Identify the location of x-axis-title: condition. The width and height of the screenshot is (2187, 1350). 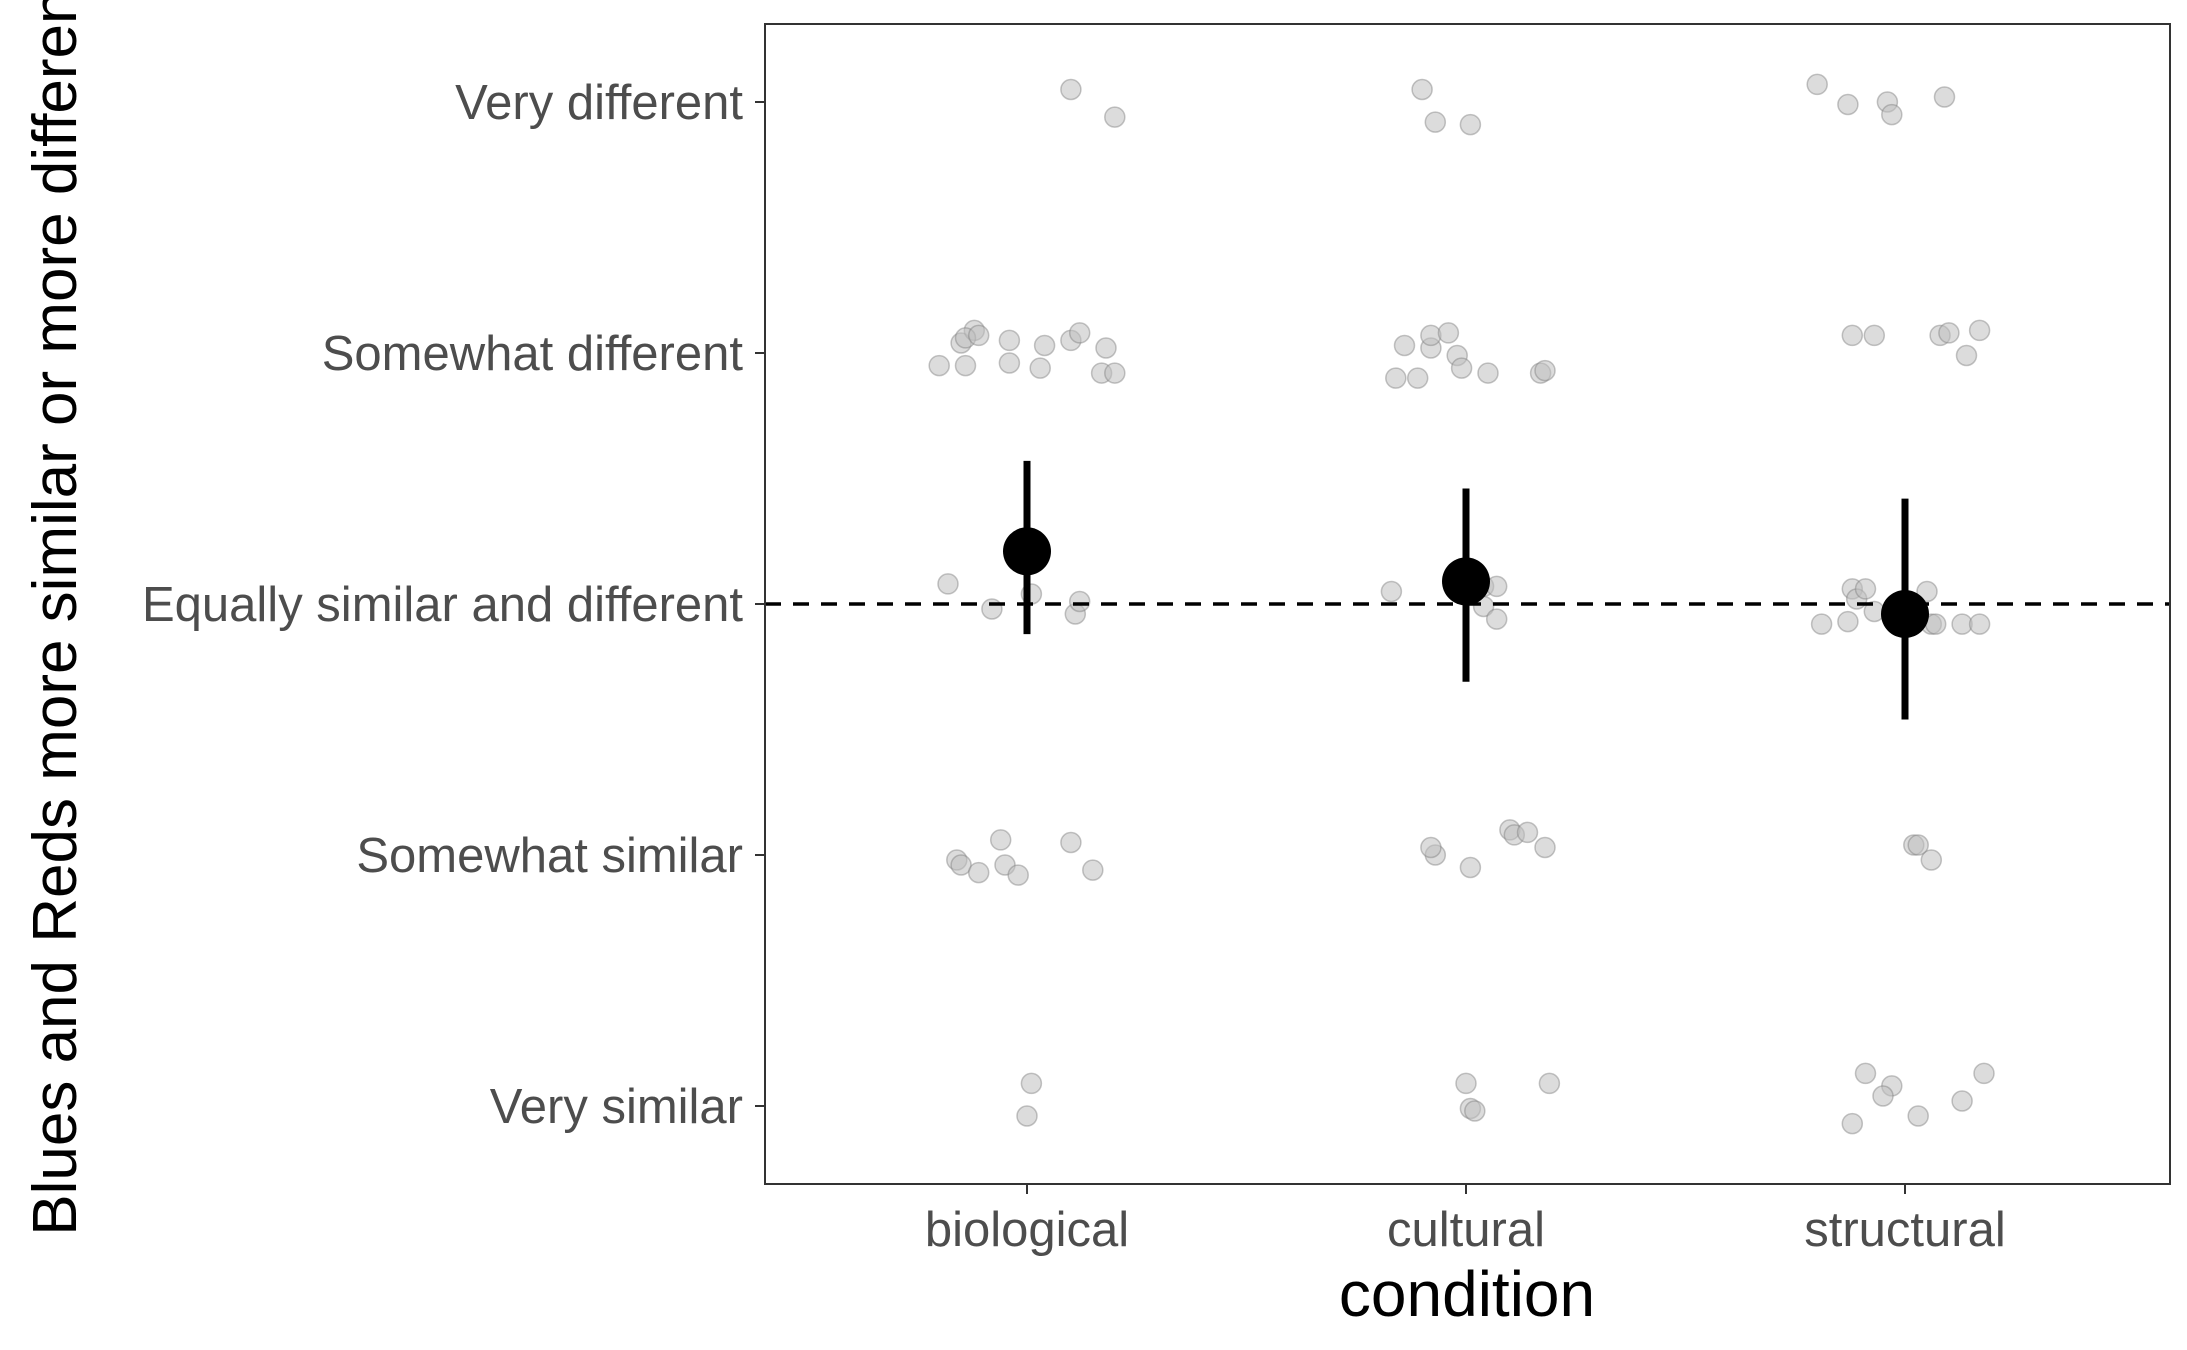
(1467, 1294).